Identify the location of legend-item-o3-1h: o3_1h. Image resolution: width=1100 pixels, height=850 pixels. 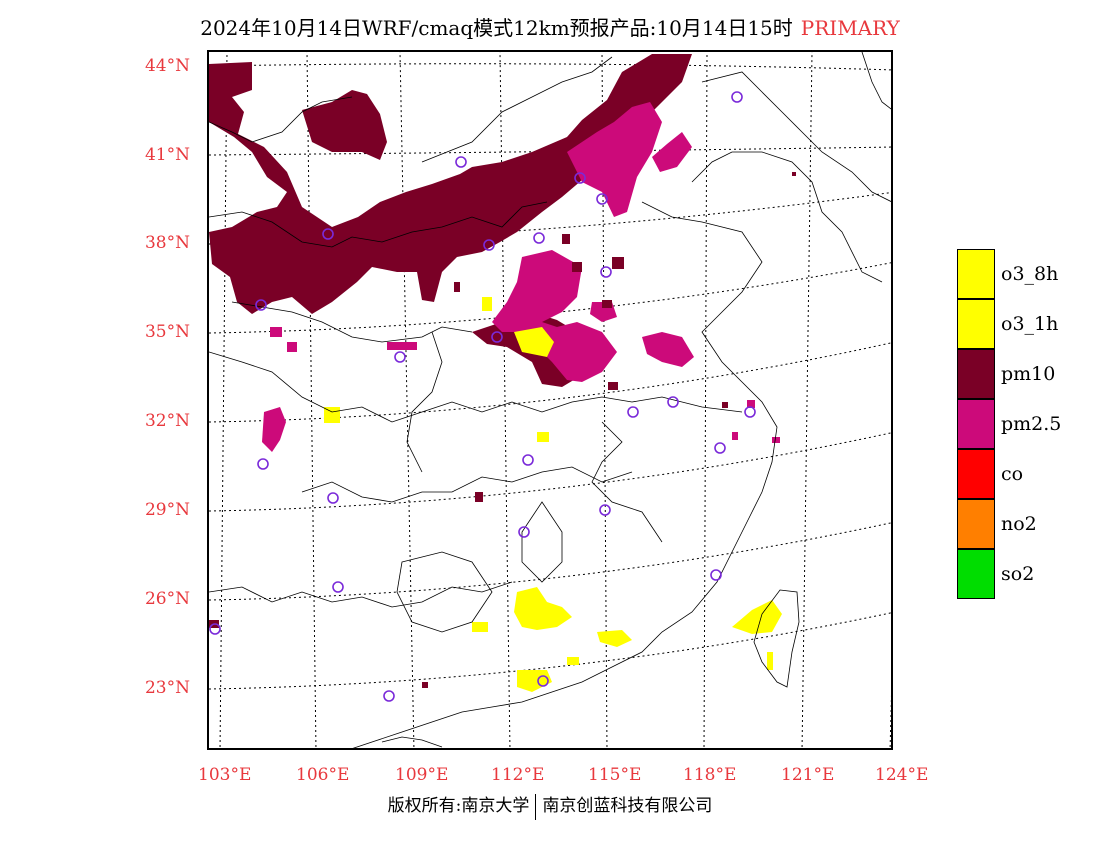
(1028, 324).